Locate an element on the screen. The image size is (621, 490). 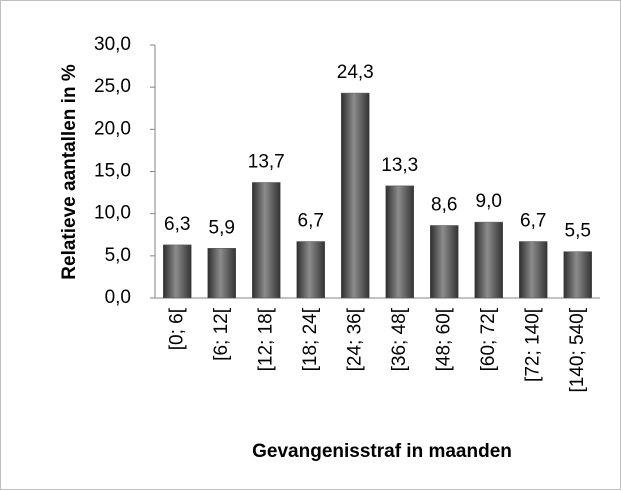
y-tick-label: 30,0 is located at coordinates (112, 44).